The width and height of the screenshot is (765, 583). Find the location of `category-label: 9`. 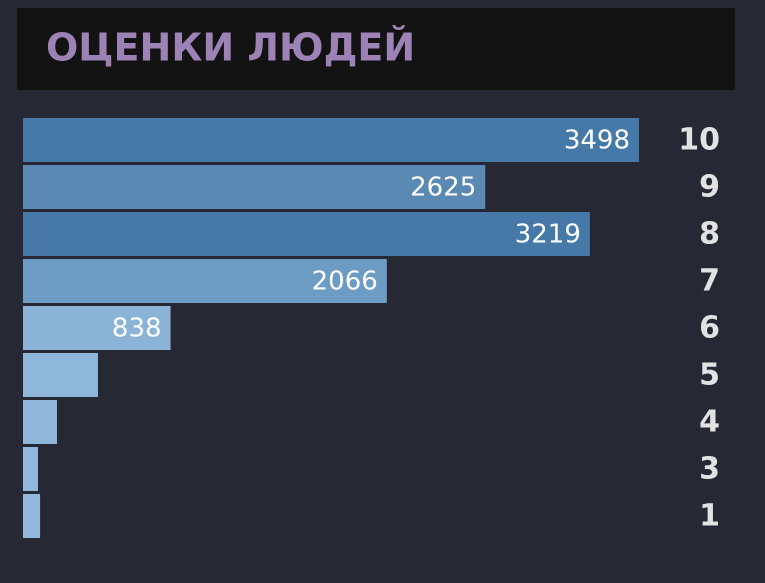

category-label: 9 is located at coordinates (709, 187).